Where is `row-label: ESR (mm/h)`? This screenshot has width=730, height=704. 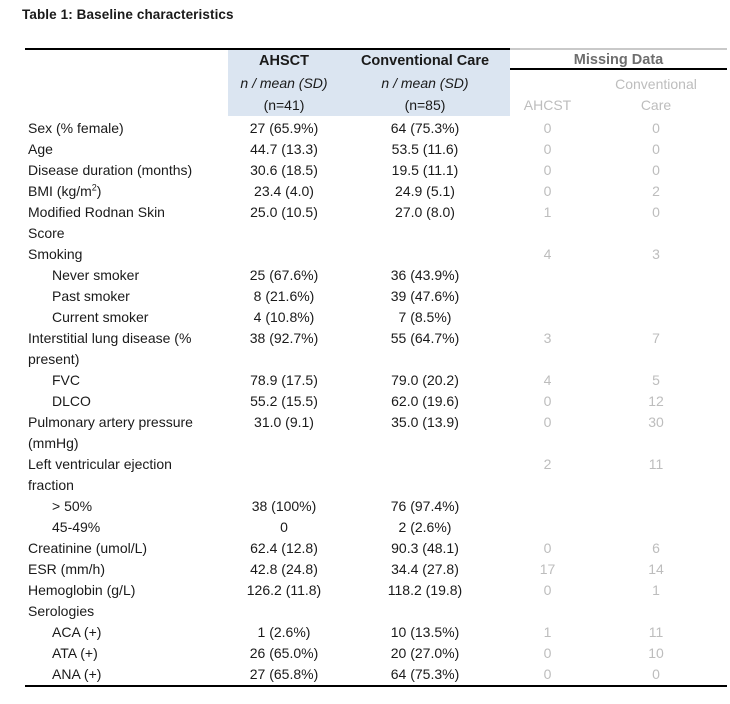
row-label: ESR (mm/h) is located at coordinates (66, 569).